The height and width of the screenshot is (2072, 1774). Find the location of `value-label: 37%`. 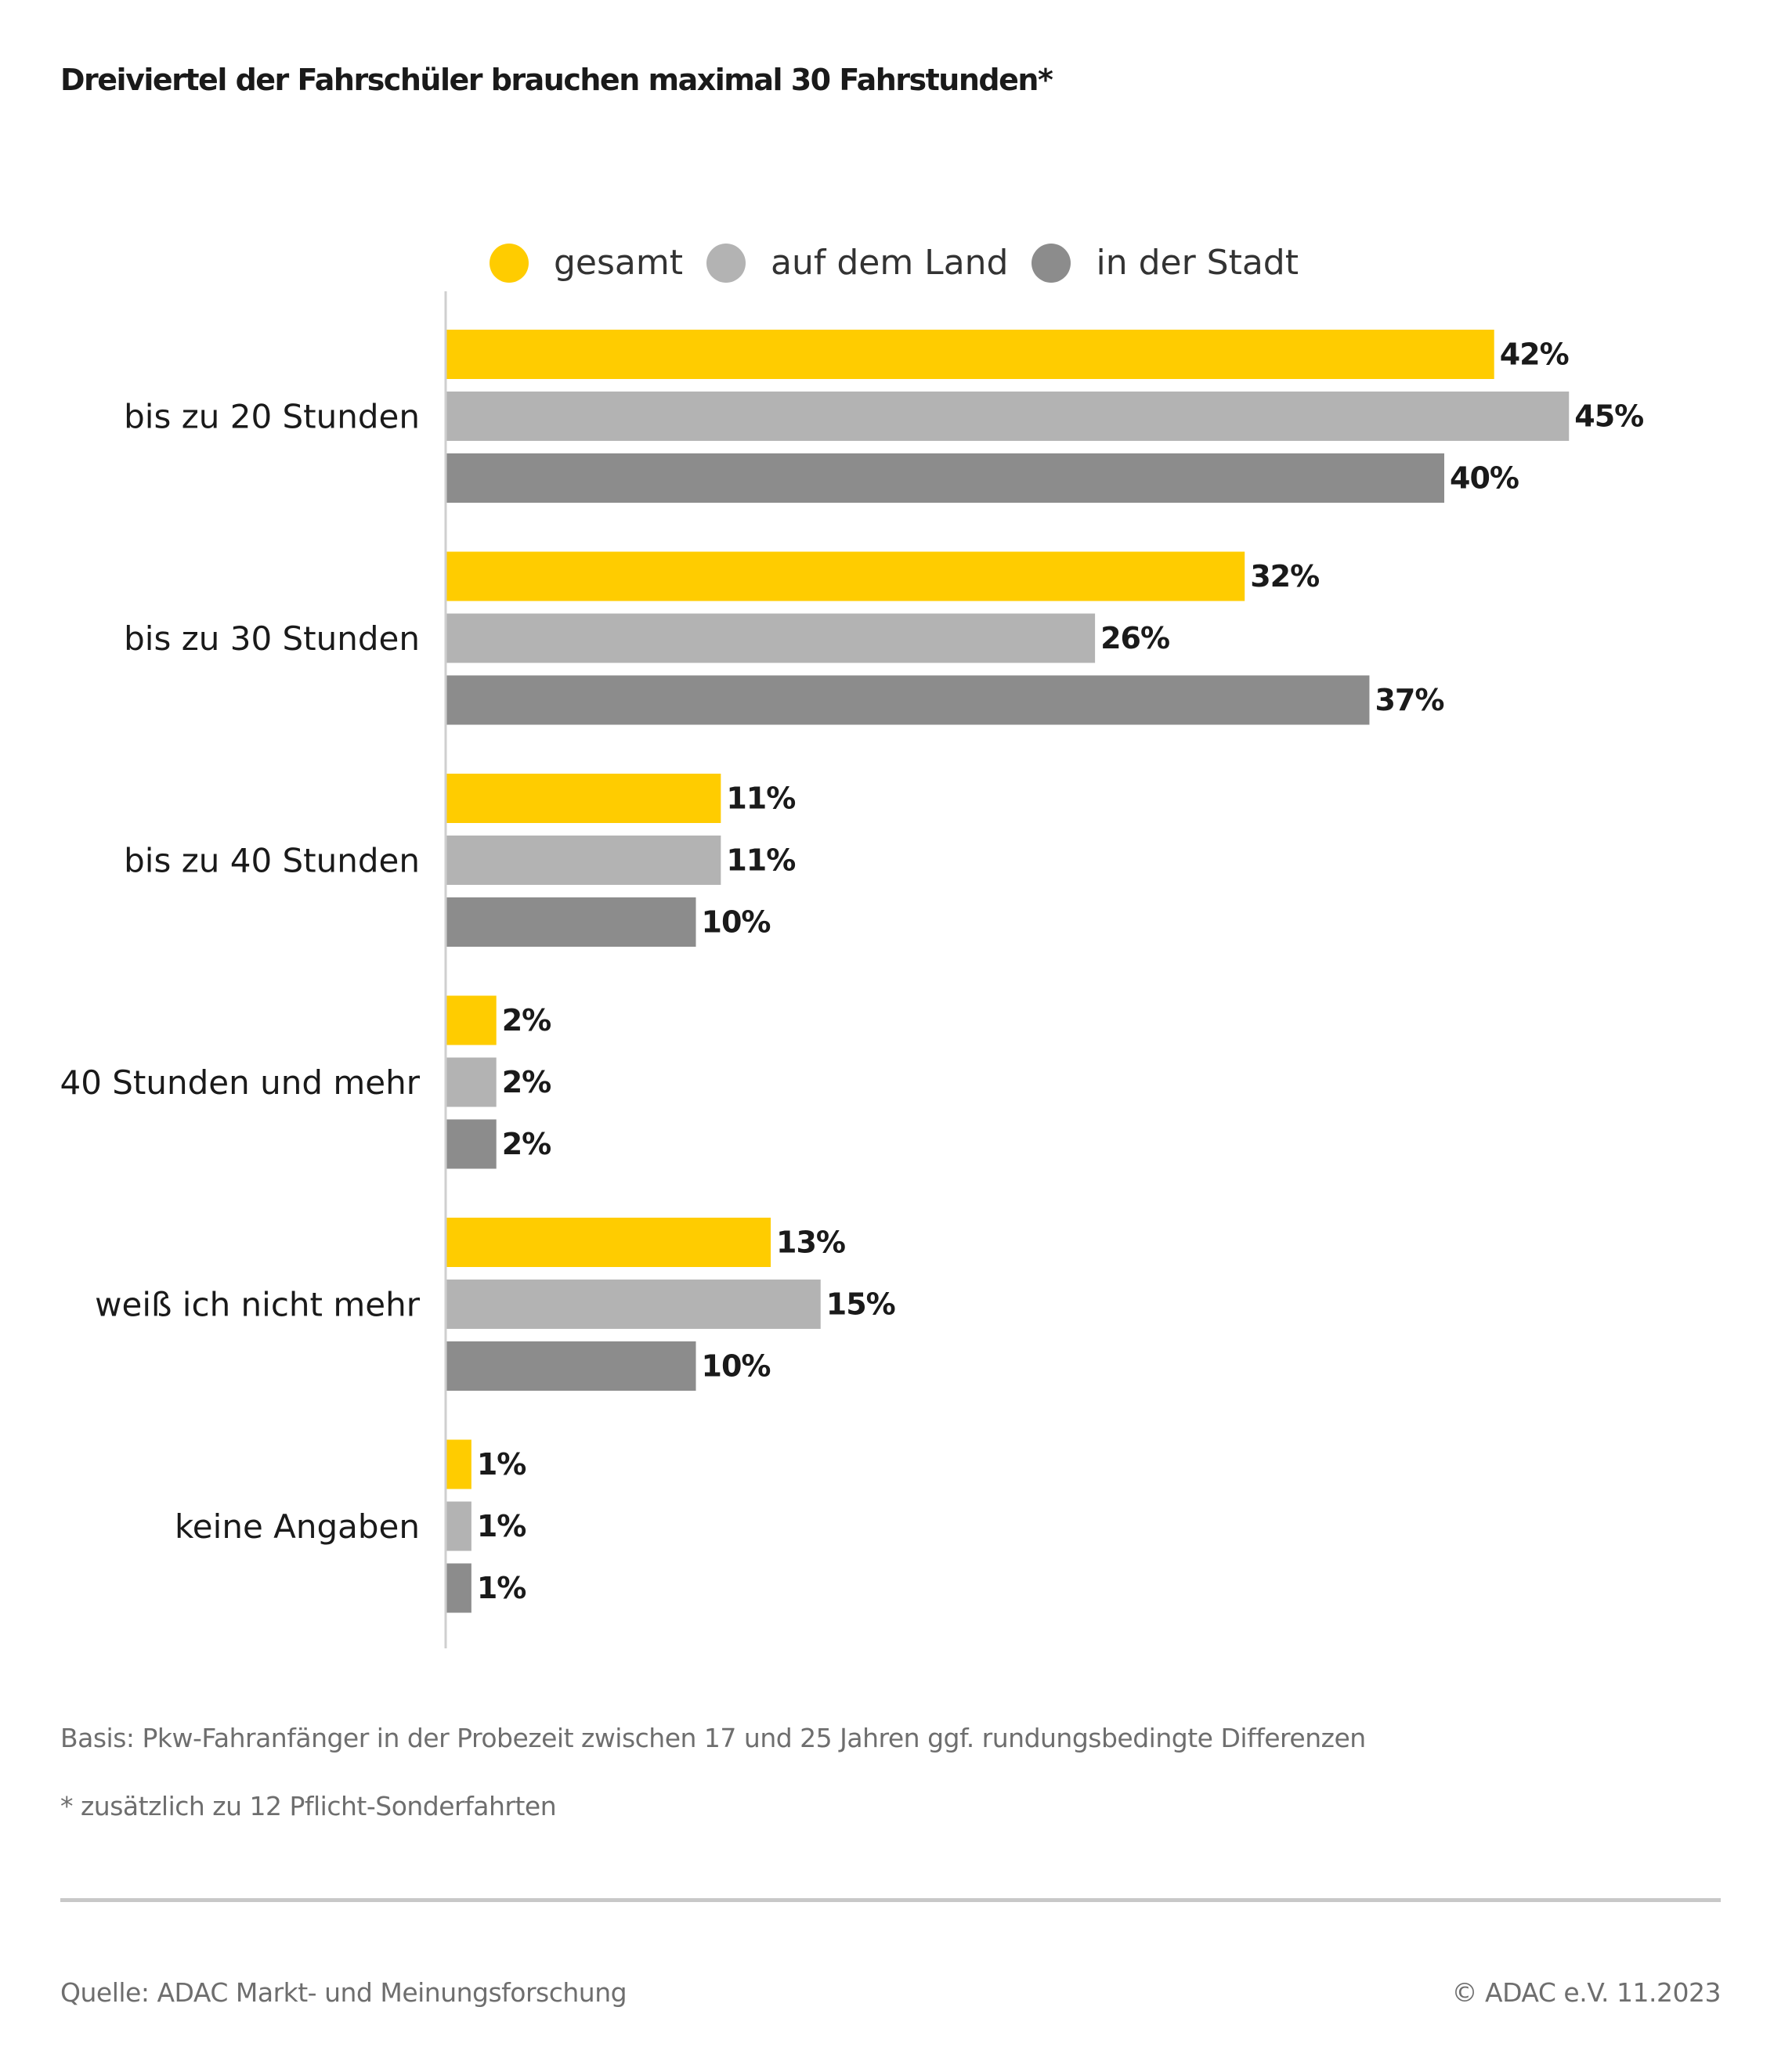

value-label: 37% is located at coordinates (1409, 700).